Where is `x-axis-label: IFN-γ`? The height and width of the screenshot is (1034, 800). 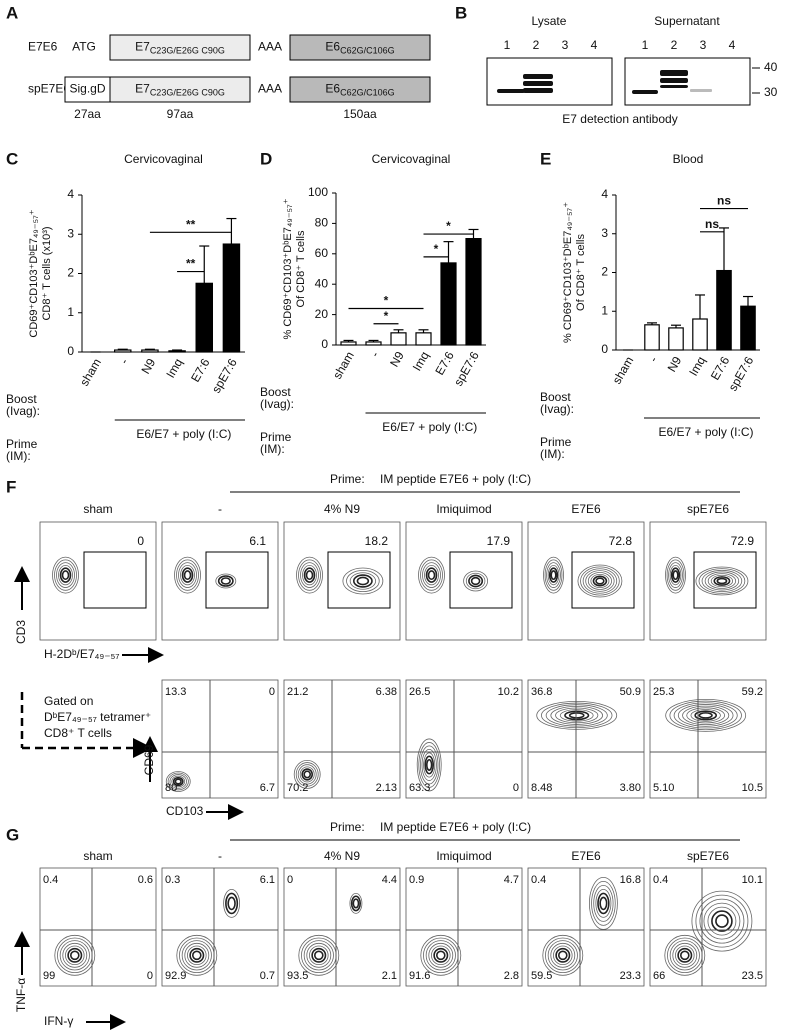 x-axis-label: IFN-γ is located at coordinates (58, 1021).